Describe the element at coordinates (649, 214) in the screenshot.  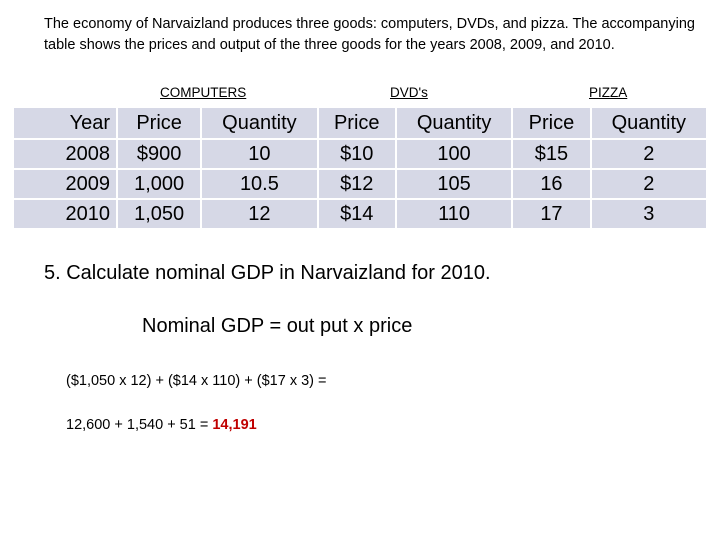
I see `cell-pizza-quantity: 3` at that location.